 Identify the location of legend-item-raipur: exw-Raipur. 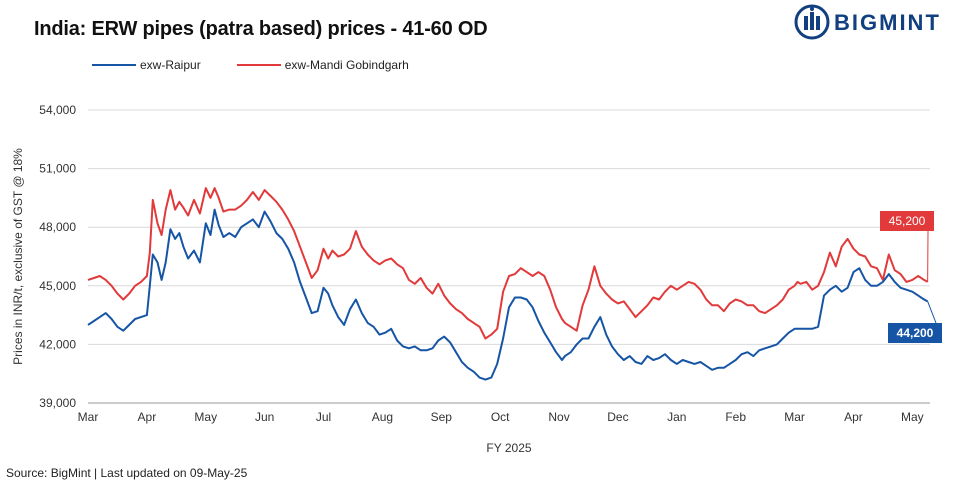
(146, 65).